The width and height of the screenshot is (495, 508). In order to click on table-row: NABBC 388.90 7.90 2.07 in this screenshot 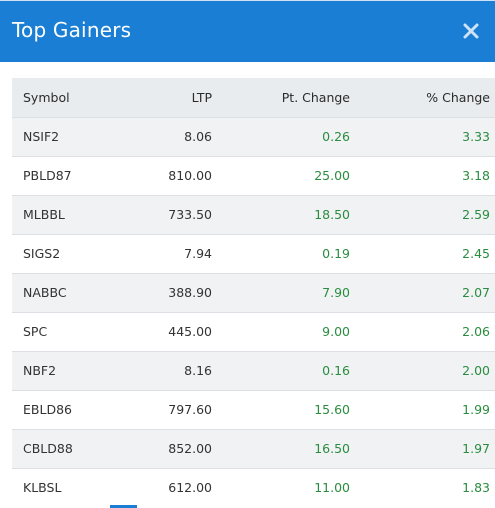, I will do `click(253, 292)`.